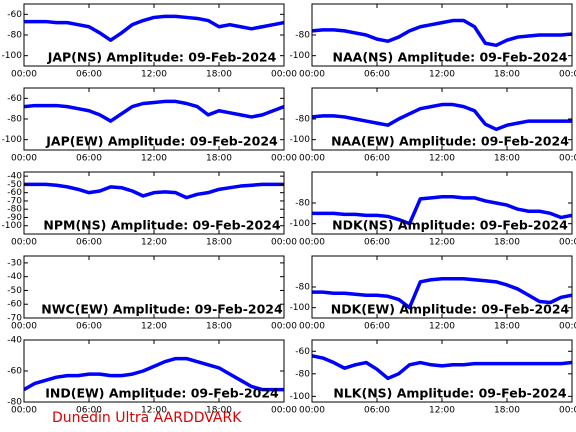 Image resolution: width=576 pixels, height=432 pixels. Describe the element at coordinates (162, 309) in the screenshot. I see `panel-title: NWC(EW) Amplitude: 09-Feb-2024` at that location.